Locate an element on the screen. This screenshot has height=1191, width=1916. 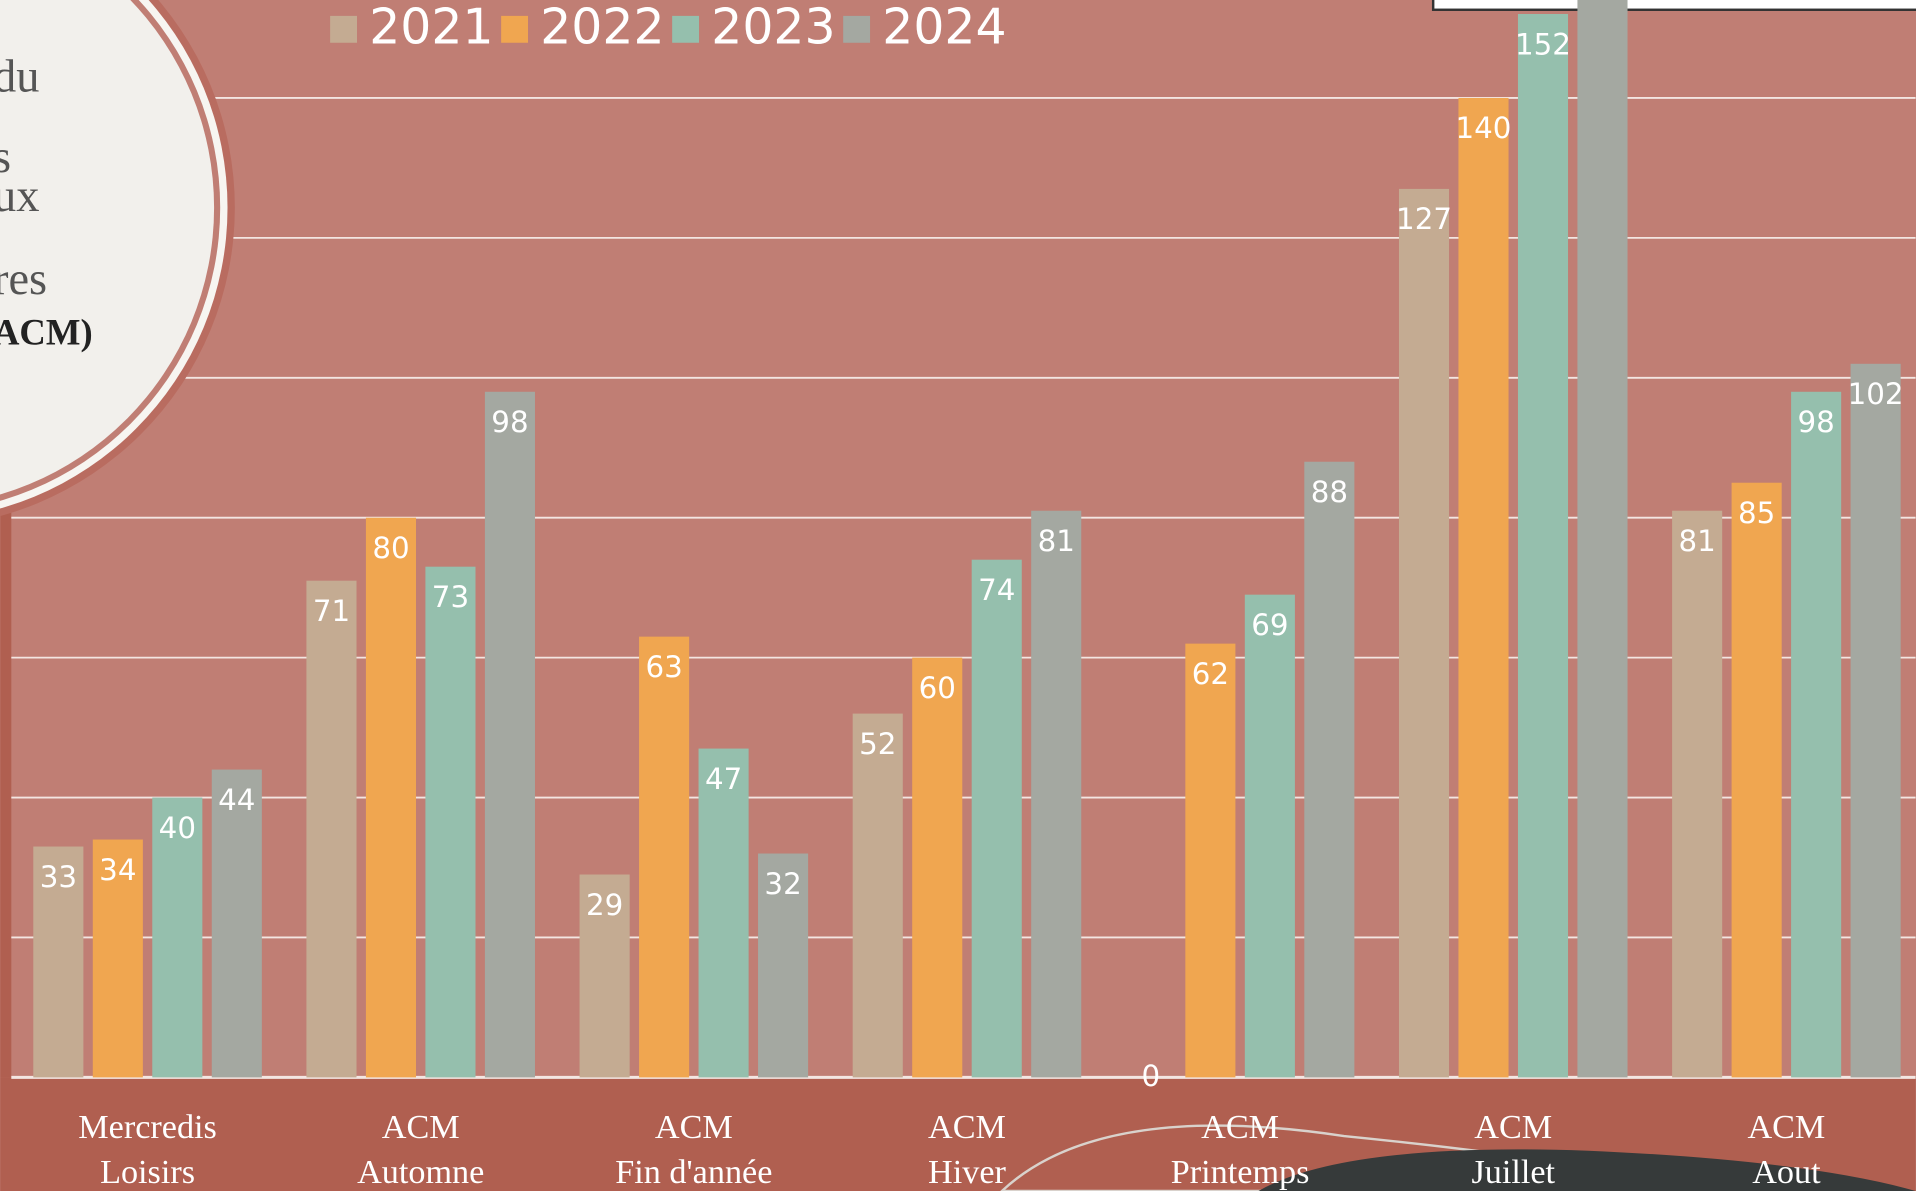
legend-label: 2024 is located at coordinates (944, 28).